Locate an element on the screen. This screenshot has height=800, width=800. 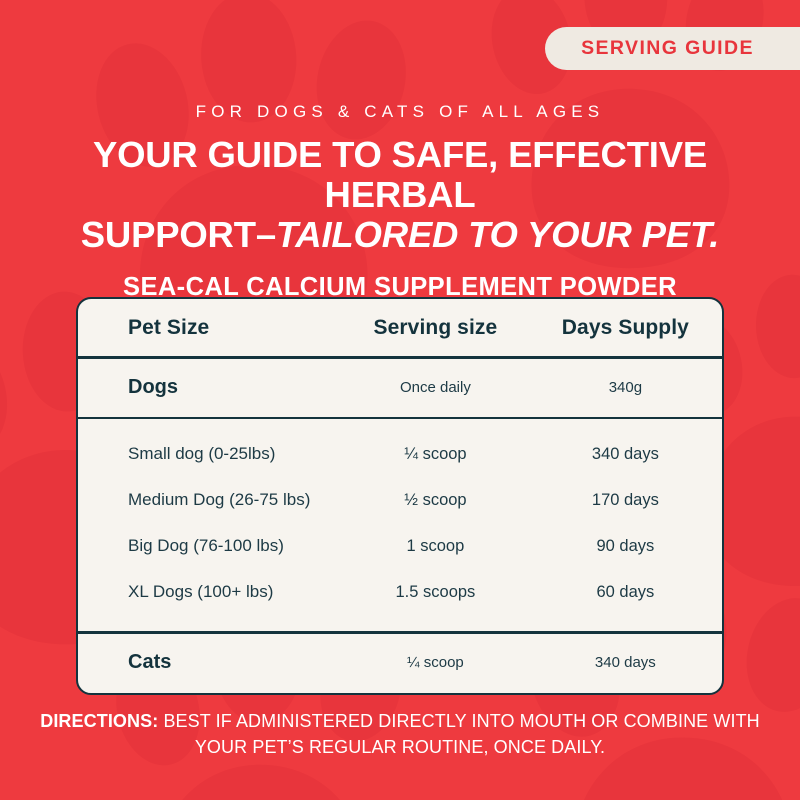
cell-serving-size: ½ scoop is located at coordinates (435, 499).